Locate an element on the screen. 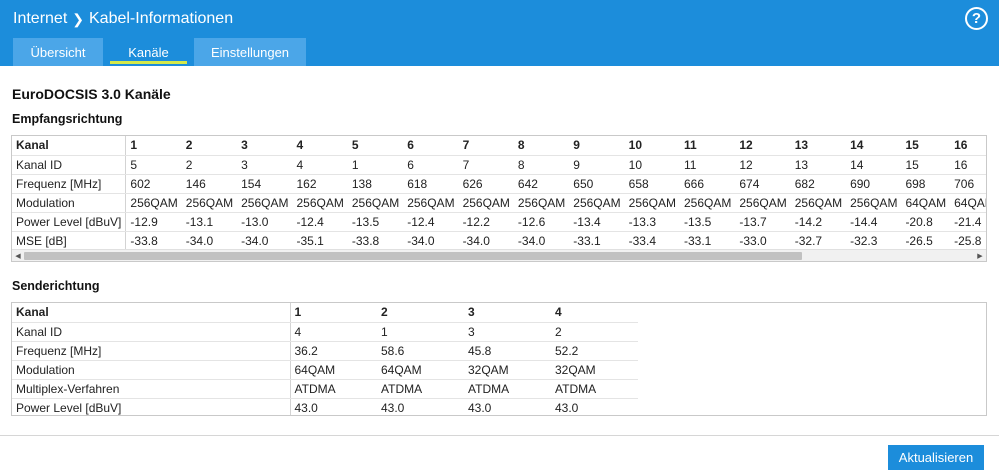  table-row: Kanal 1 2 3 4 5 6 7 8 9 10 11 12 13 14 15 16 is located at coordinates (499, 146).